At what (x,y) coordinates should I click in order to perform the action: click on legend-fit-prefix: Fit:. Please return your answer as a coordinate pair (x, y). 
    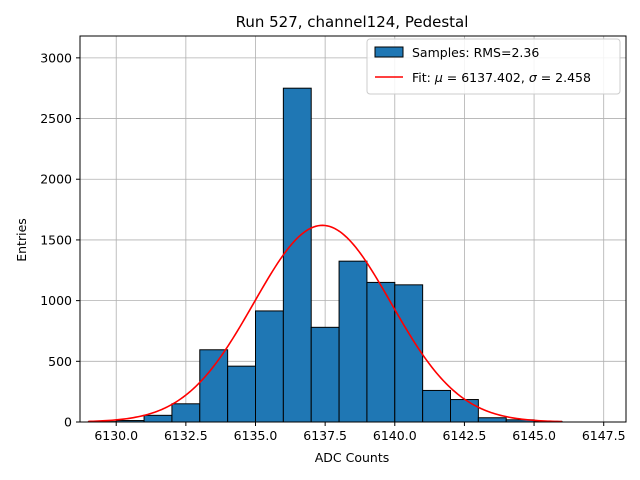
    Looking at the image, I should click on (423, 77).